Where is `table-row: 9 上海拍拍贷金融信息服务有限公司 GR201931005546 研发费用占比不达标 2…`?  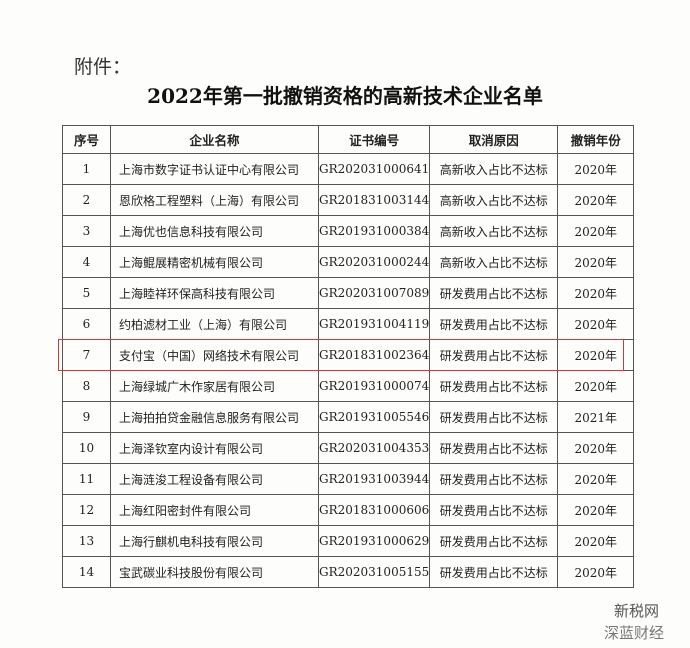
table-row: 9 上海拍拍贷金融信息服务有限公司 GR201931005546 研发费用占比不达标 2… is located at coordinates (348, 417).